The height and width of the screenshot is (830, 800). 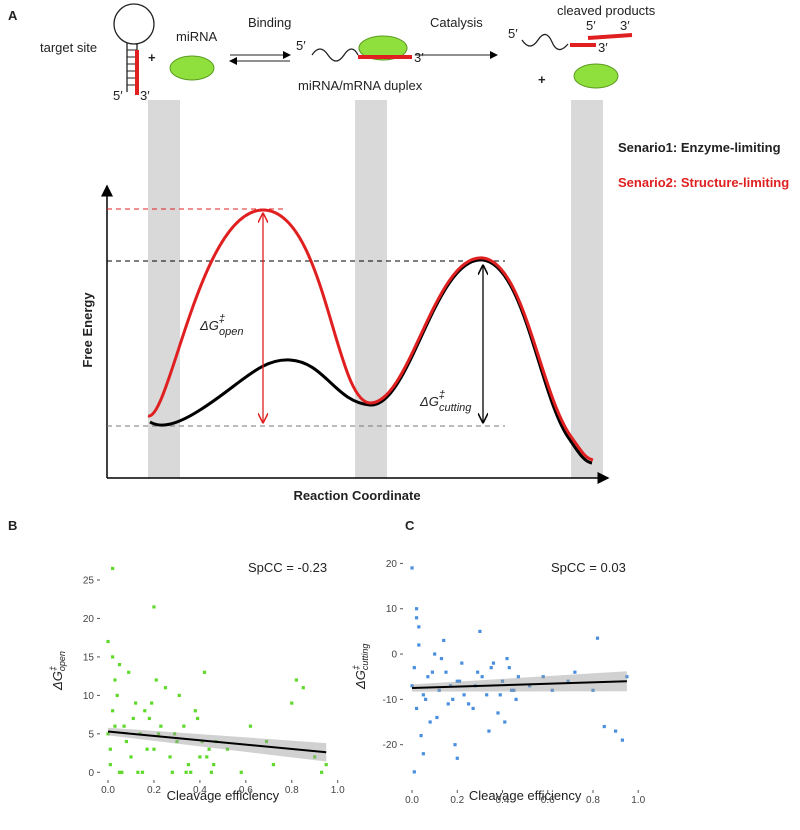 What do you see at coordinates (587, 289) in the screenshot?
I see `state-bar` at bounding box center [587, 289].